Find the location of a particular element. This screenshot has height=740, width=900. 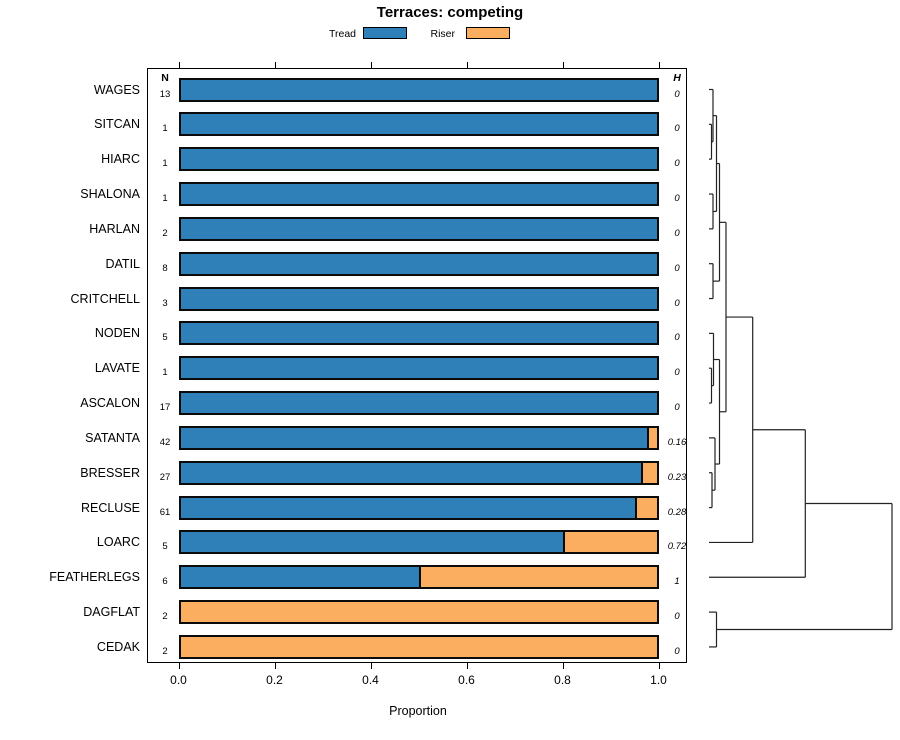

n-value: 8 is located at coordinates (165, 268).